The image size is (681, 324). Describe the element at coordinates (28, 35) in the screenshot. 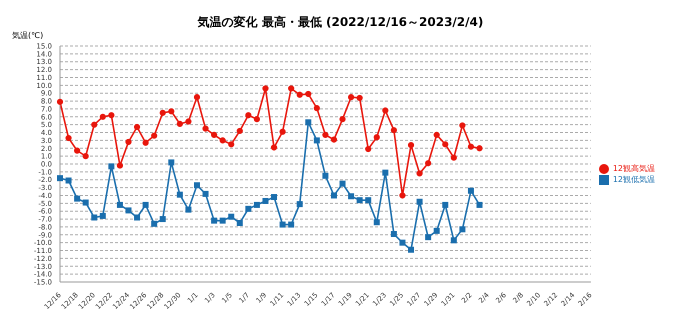

I see `y-axis-title: 気温(℃)` at that location.